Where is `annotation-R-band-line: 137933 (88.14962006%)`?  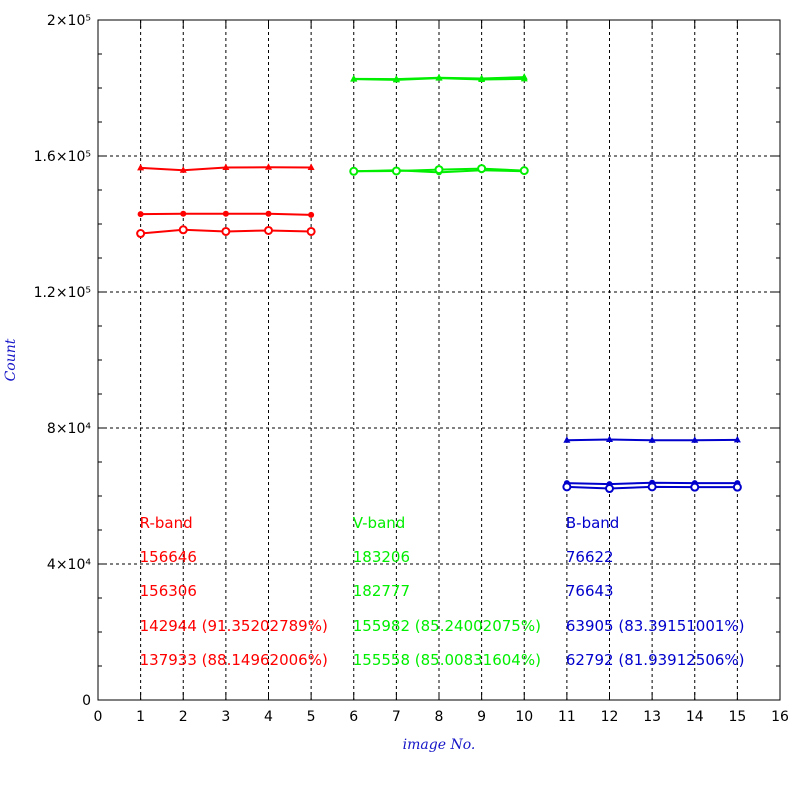
annotation-R-band-line: 137933 (88.14962006%) is located at coordinates (234, 660).